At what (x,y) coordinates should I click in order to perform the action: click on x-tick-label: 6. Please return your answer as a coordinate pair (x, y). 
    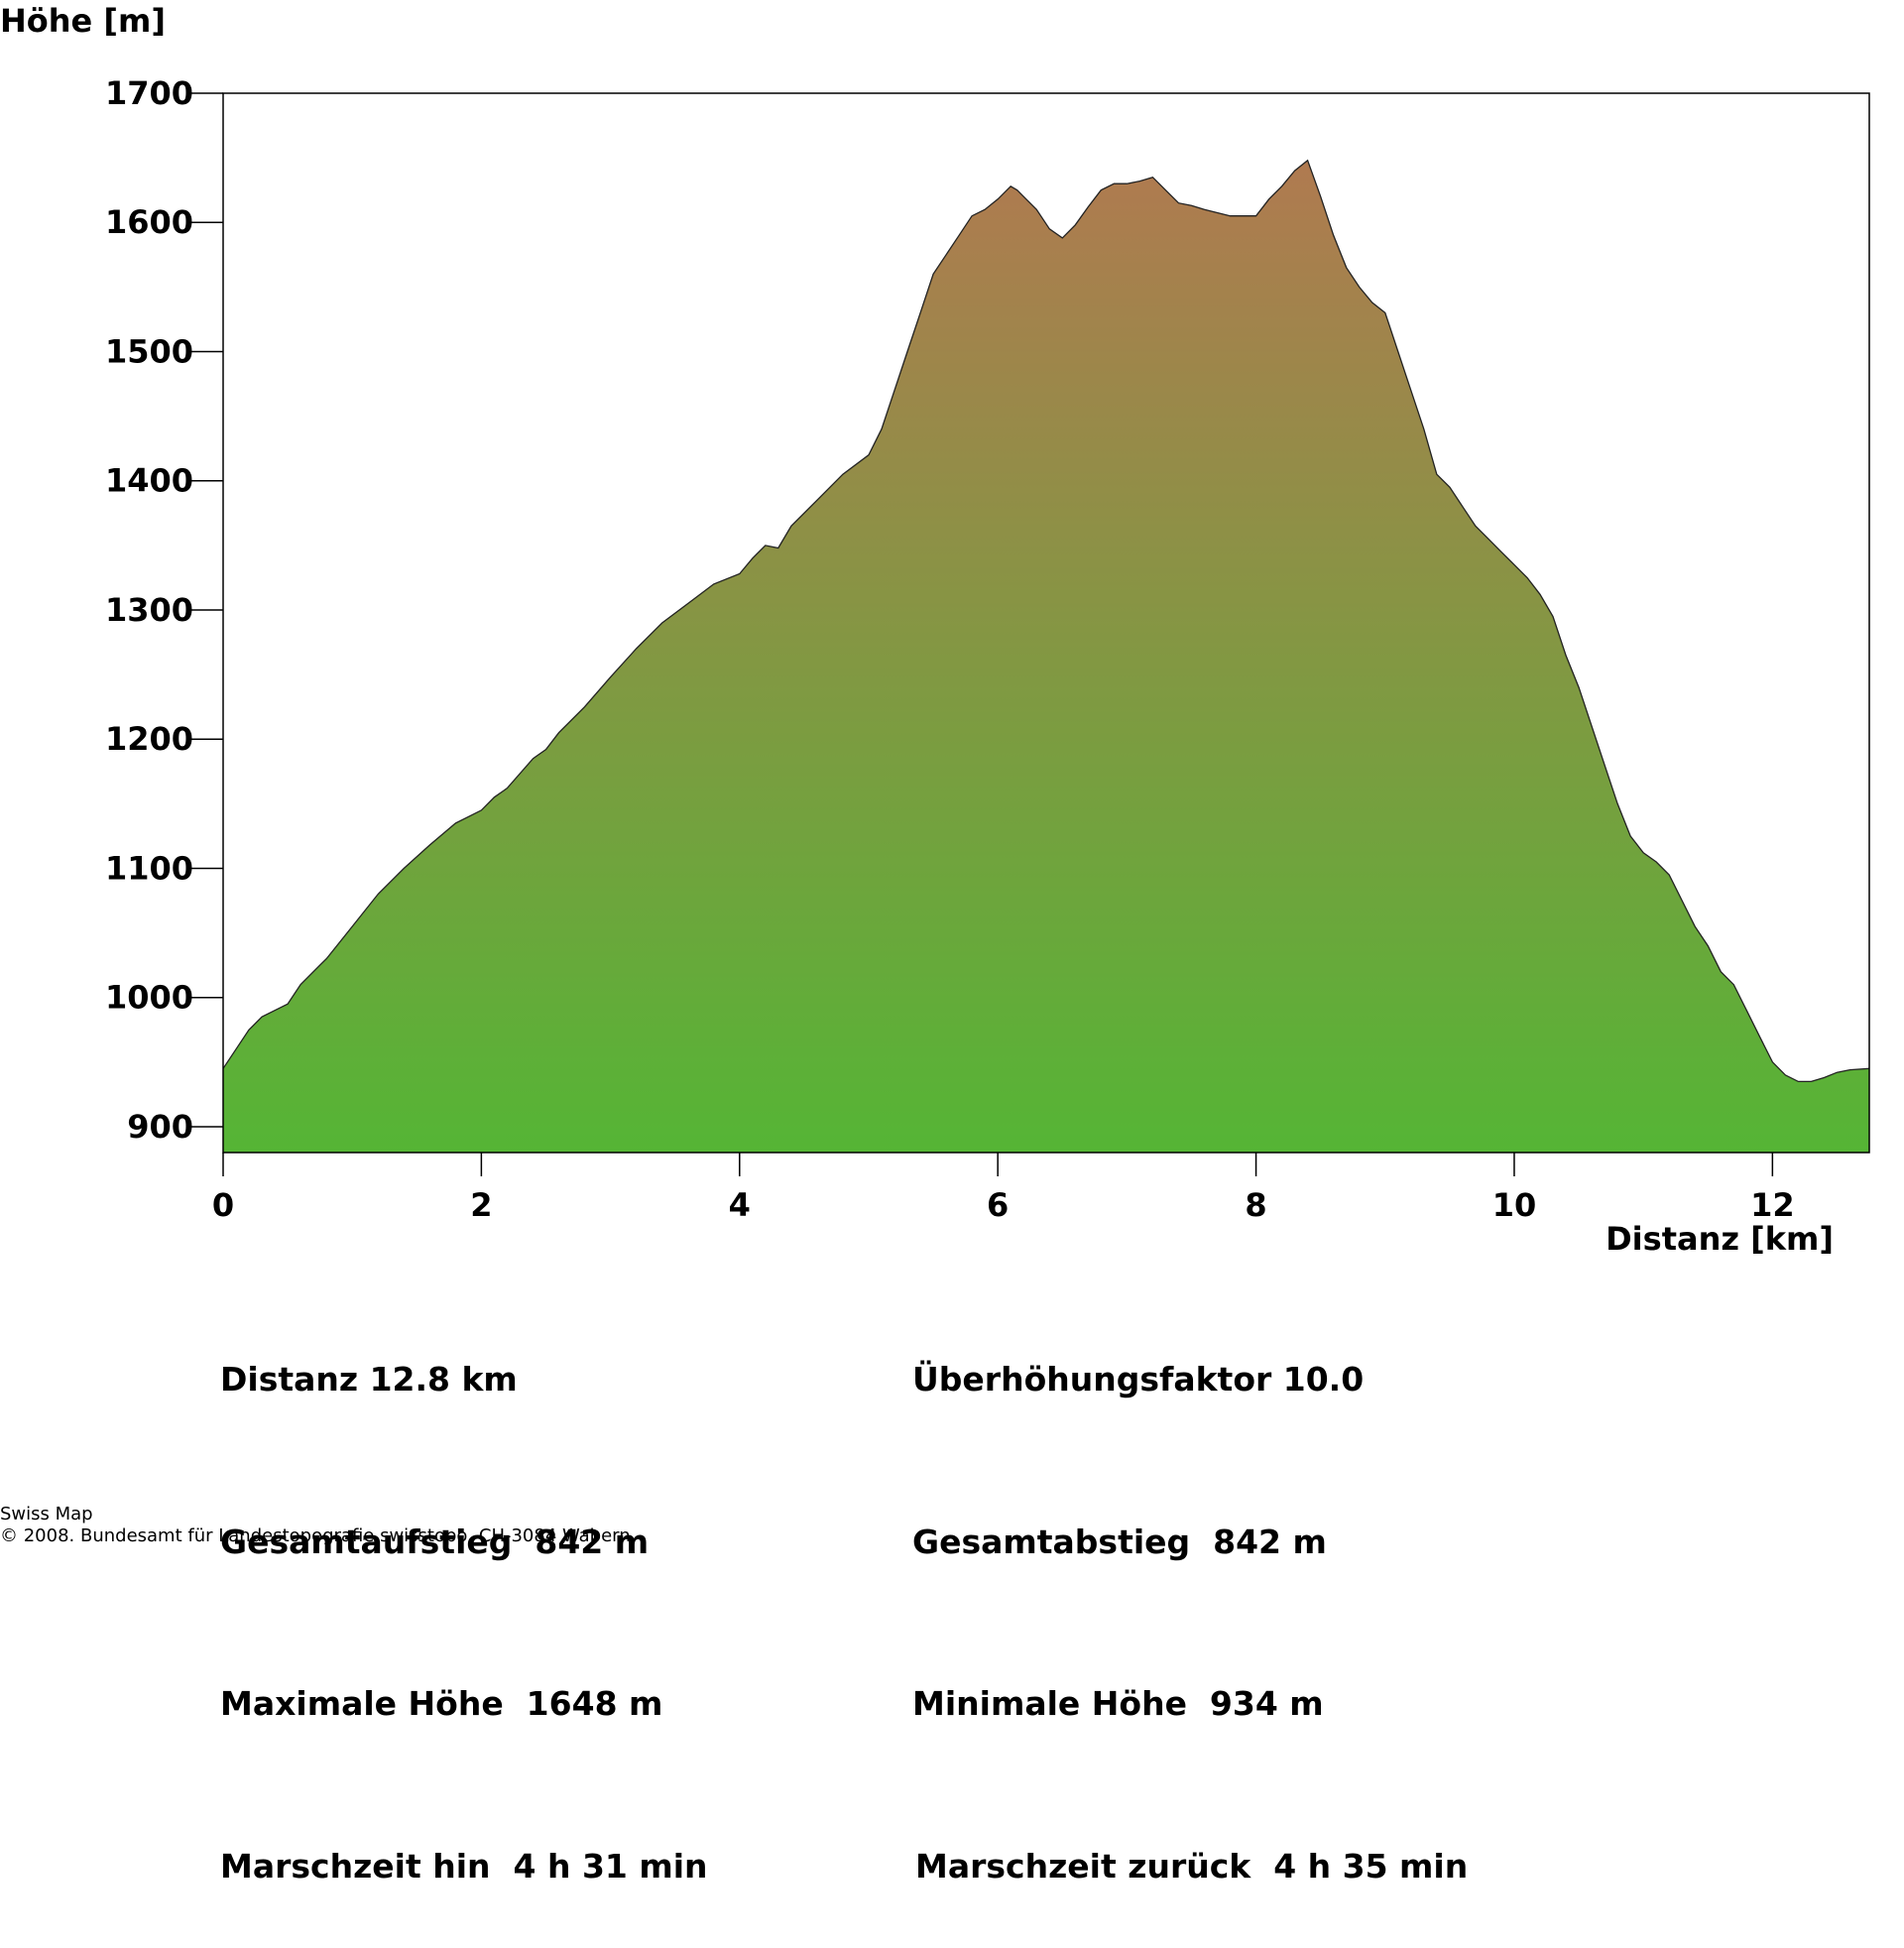
    Looking at the image, I should click on (998, 1205).